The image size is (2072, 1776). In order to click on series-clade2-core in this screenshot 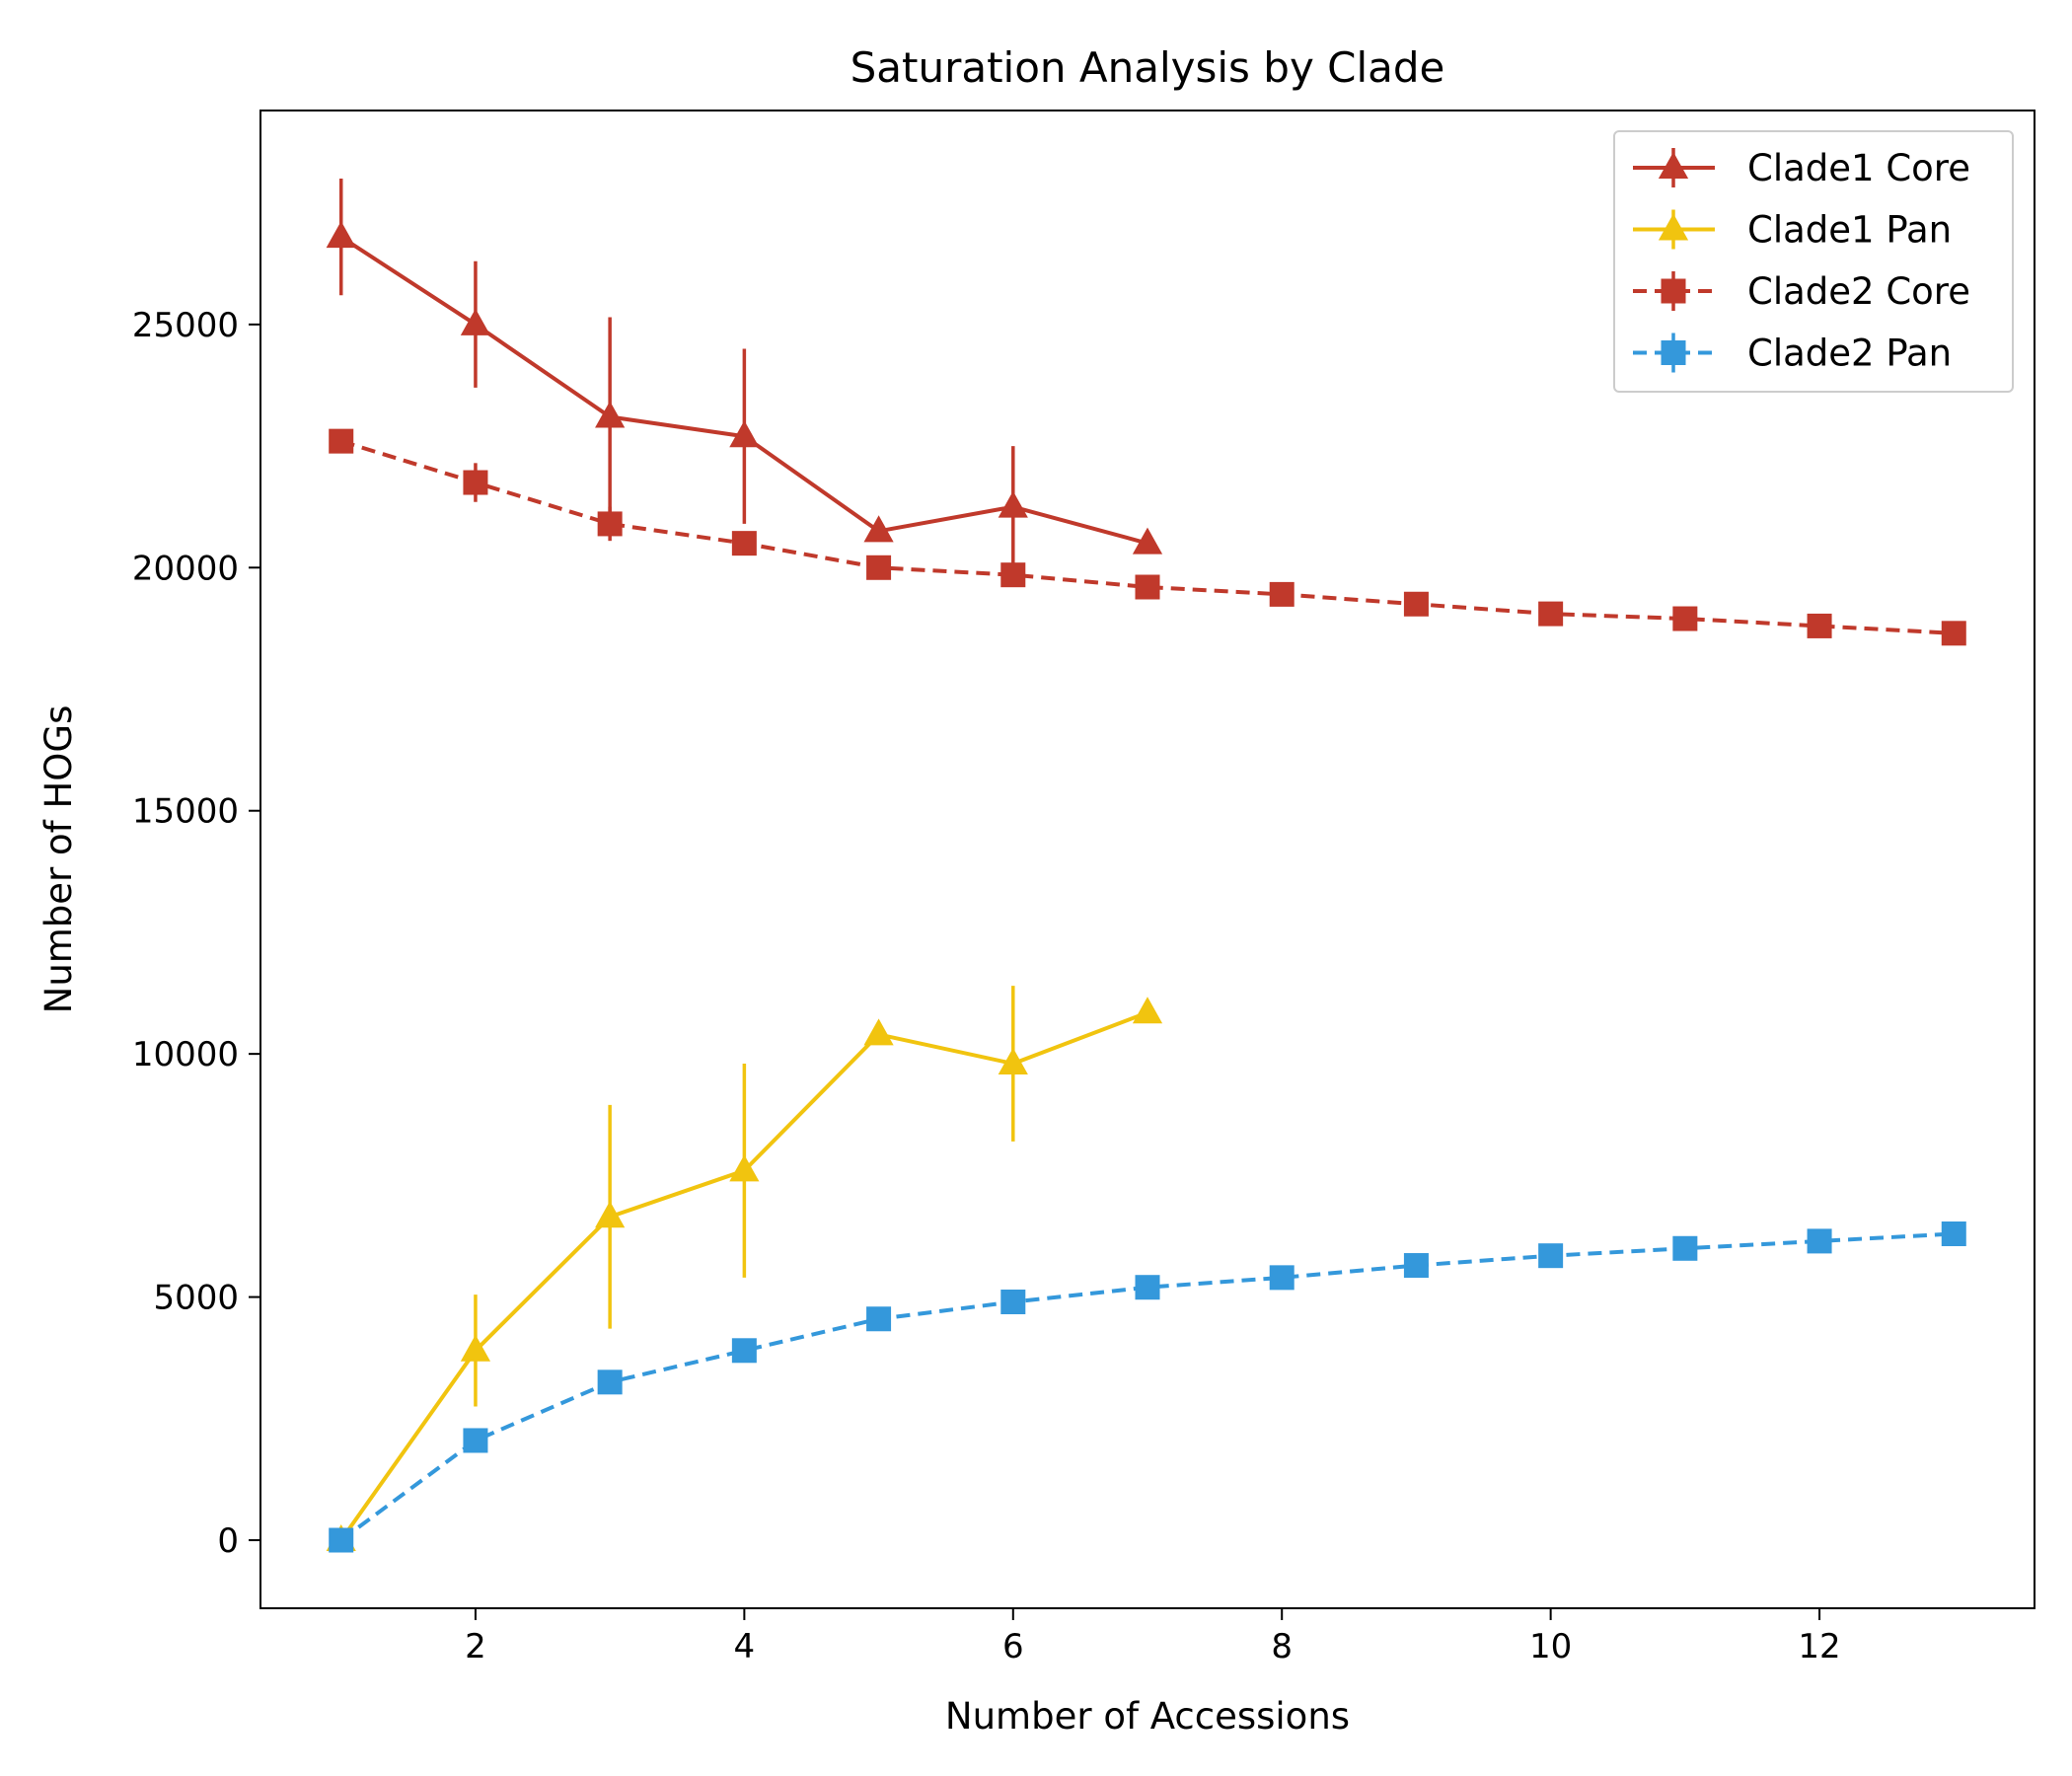, I will do `click(1148, 537)`.